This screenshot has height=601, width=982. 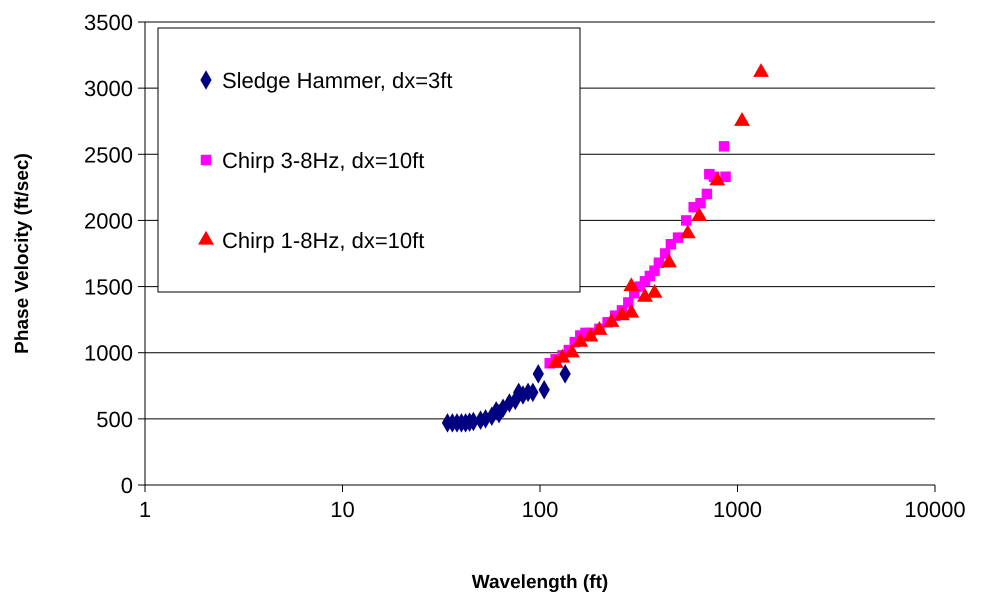 I want to click on legend-label: Chirp 1-8Hz, dx=10ft, so click(x=323, y=240).